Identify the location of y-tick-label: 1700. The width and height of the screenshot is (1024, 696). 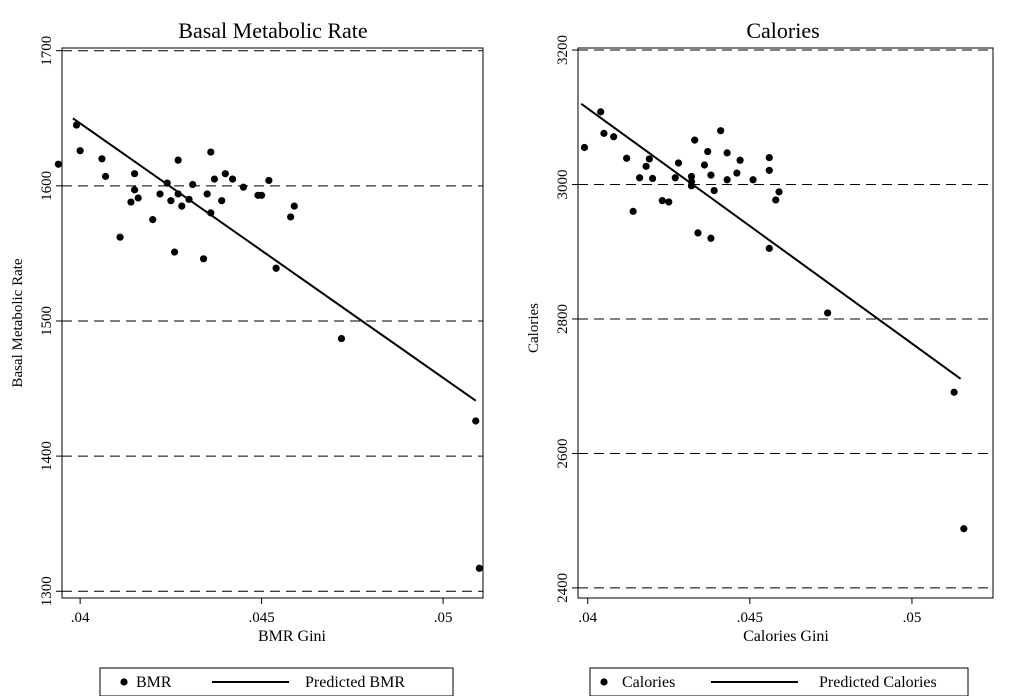
(47, 51).